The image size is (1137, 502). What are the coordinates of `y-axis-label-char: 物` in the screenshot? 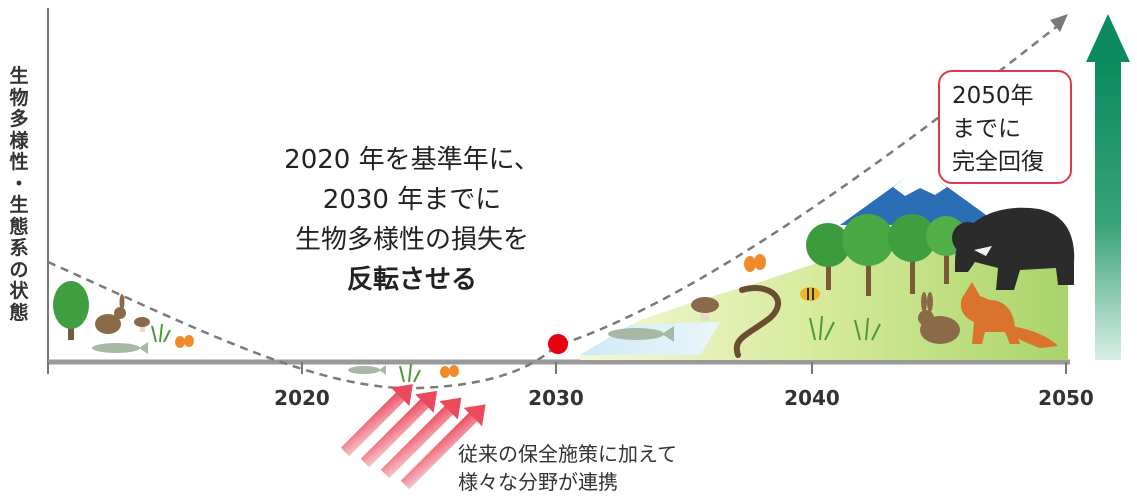 It's located at (19, 97).